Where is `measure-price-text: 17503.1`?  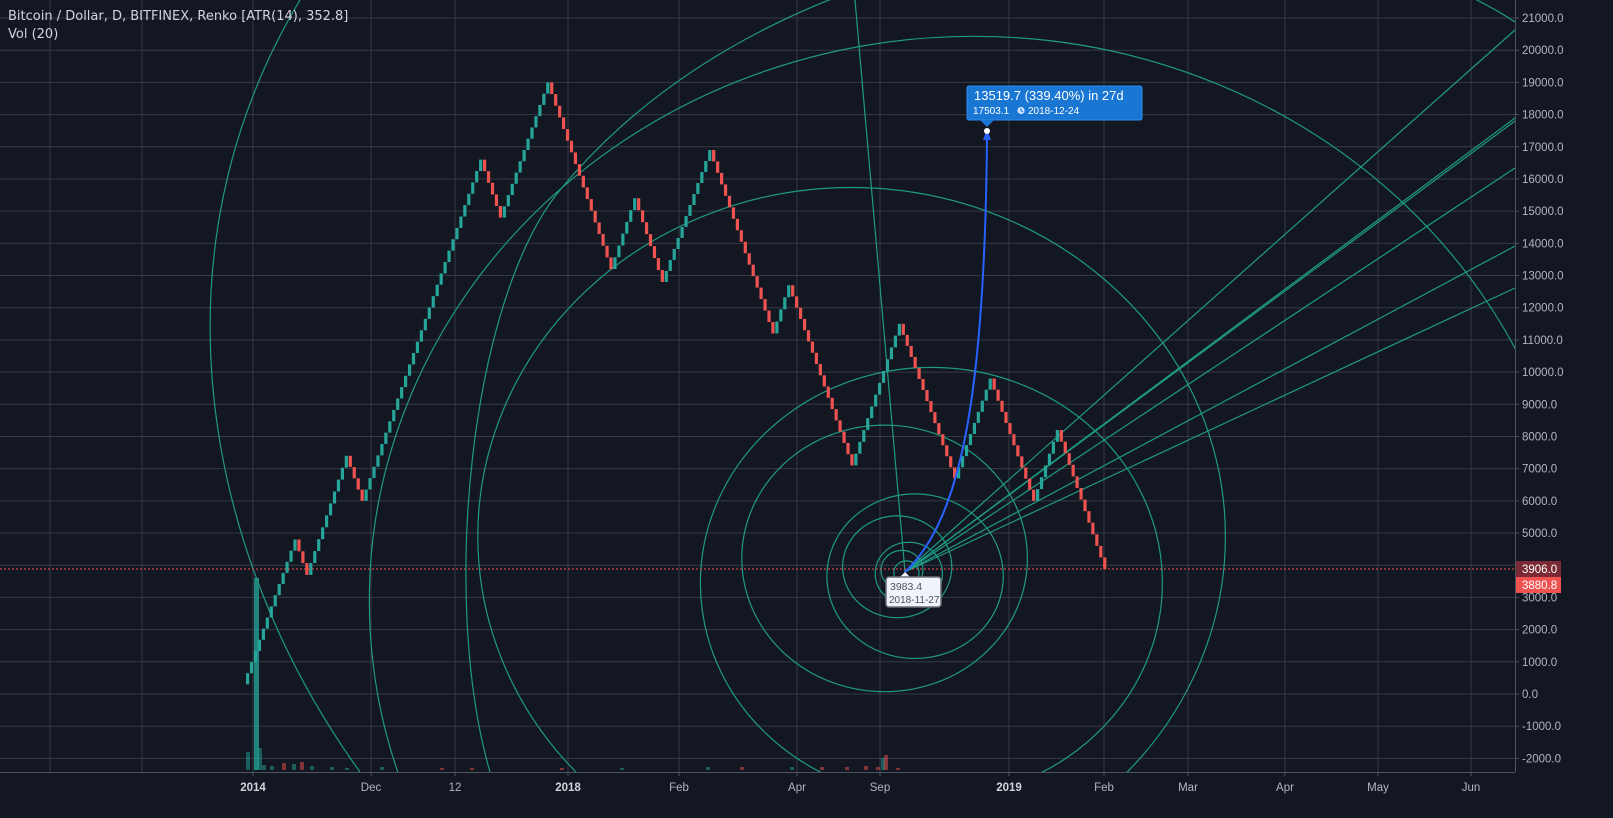 measure-price-text: 17503.1 is located at coordinates (991, 111).